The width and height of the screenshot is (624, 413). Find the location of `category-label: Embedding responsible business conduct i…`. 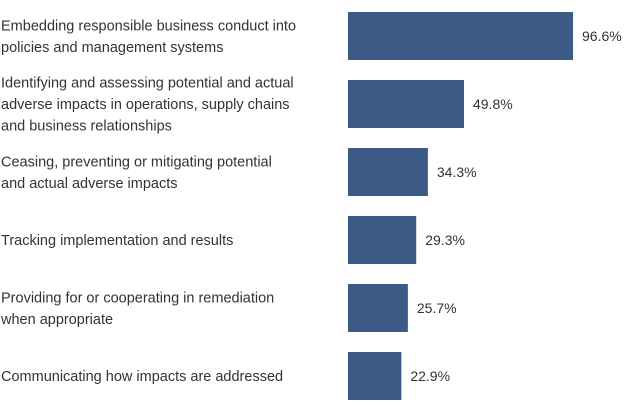

category-label: Embedding responsible business conduct i… is located at coordinates (148, 26).